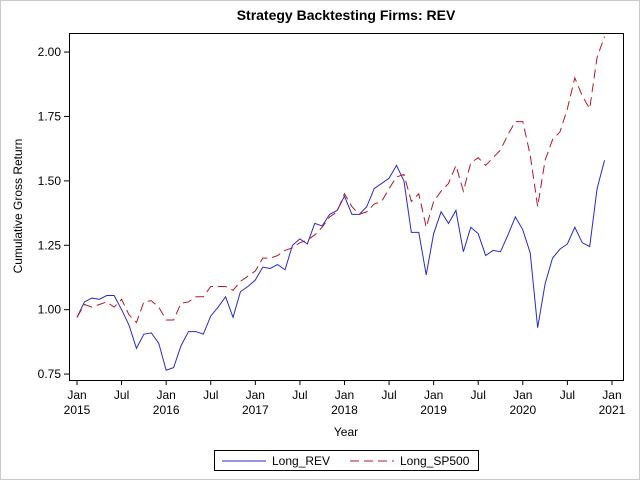  What do you see at coordinates (50, 245) in the screenshot?
I see `y-tick-label: 1.25` at bounding box center [50, 245].